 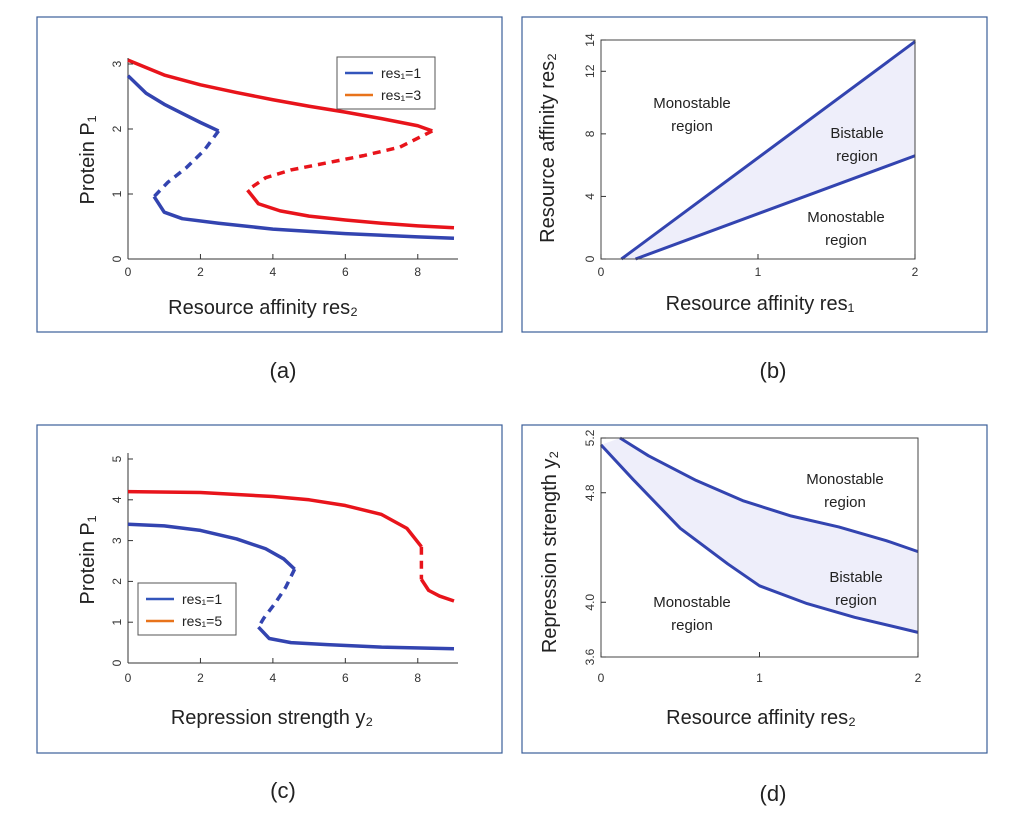 What do you see at coordinates (590, 602) in the screenshot?
I see `y-tick-label: 4.0` at bounding box center [590, 602].